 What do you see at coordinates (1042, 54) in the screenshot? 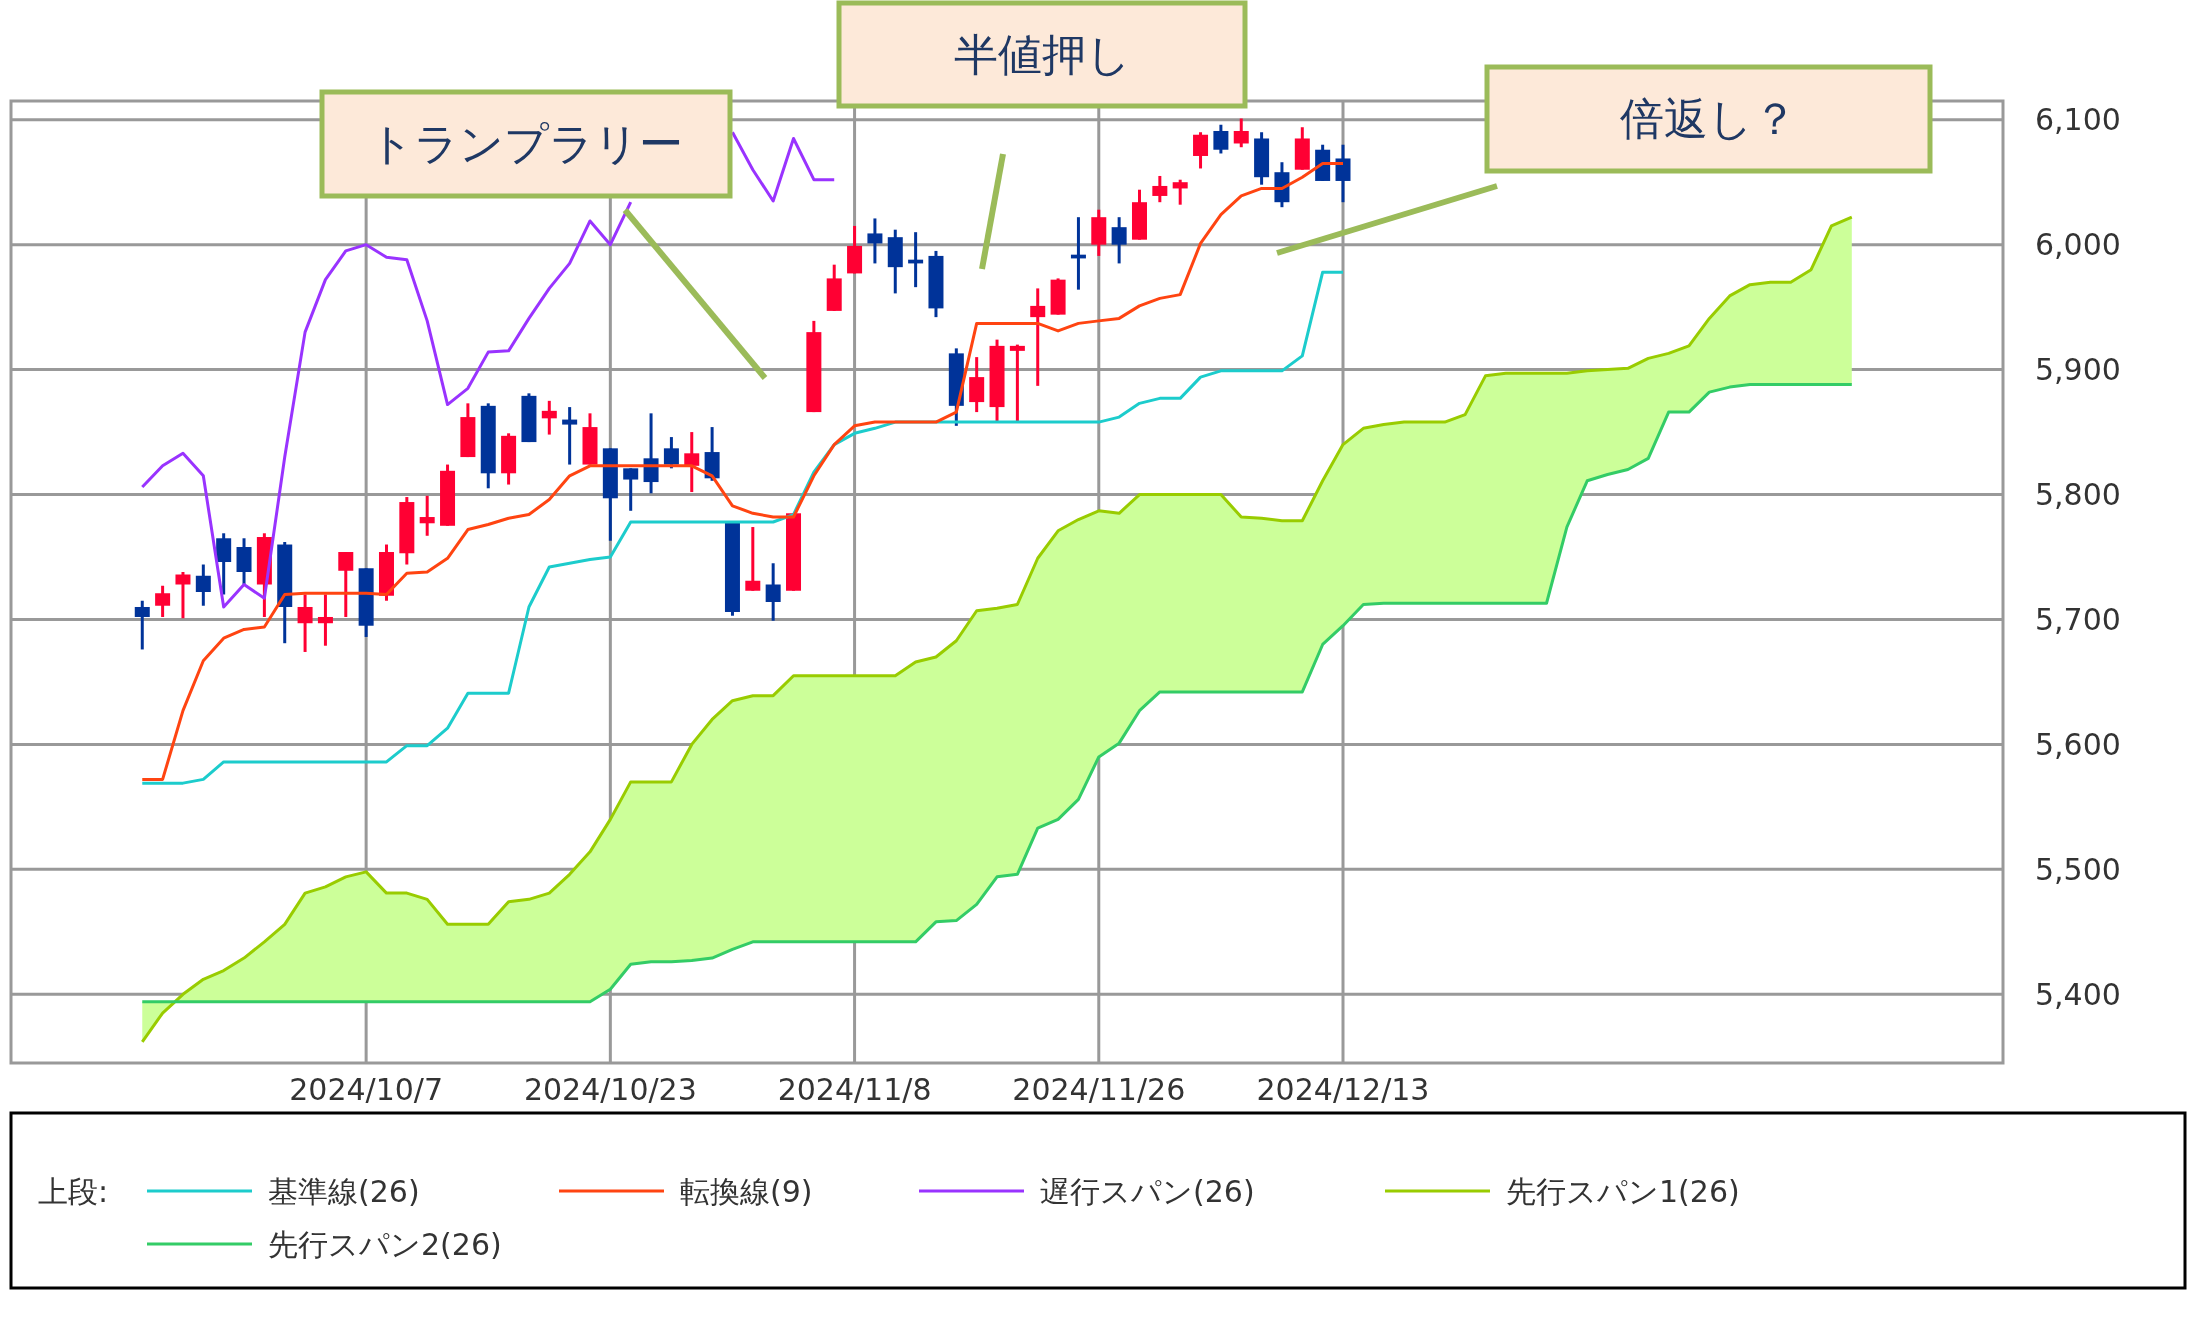
I see `text: 半値押し` at bounding box center [1042, 54].